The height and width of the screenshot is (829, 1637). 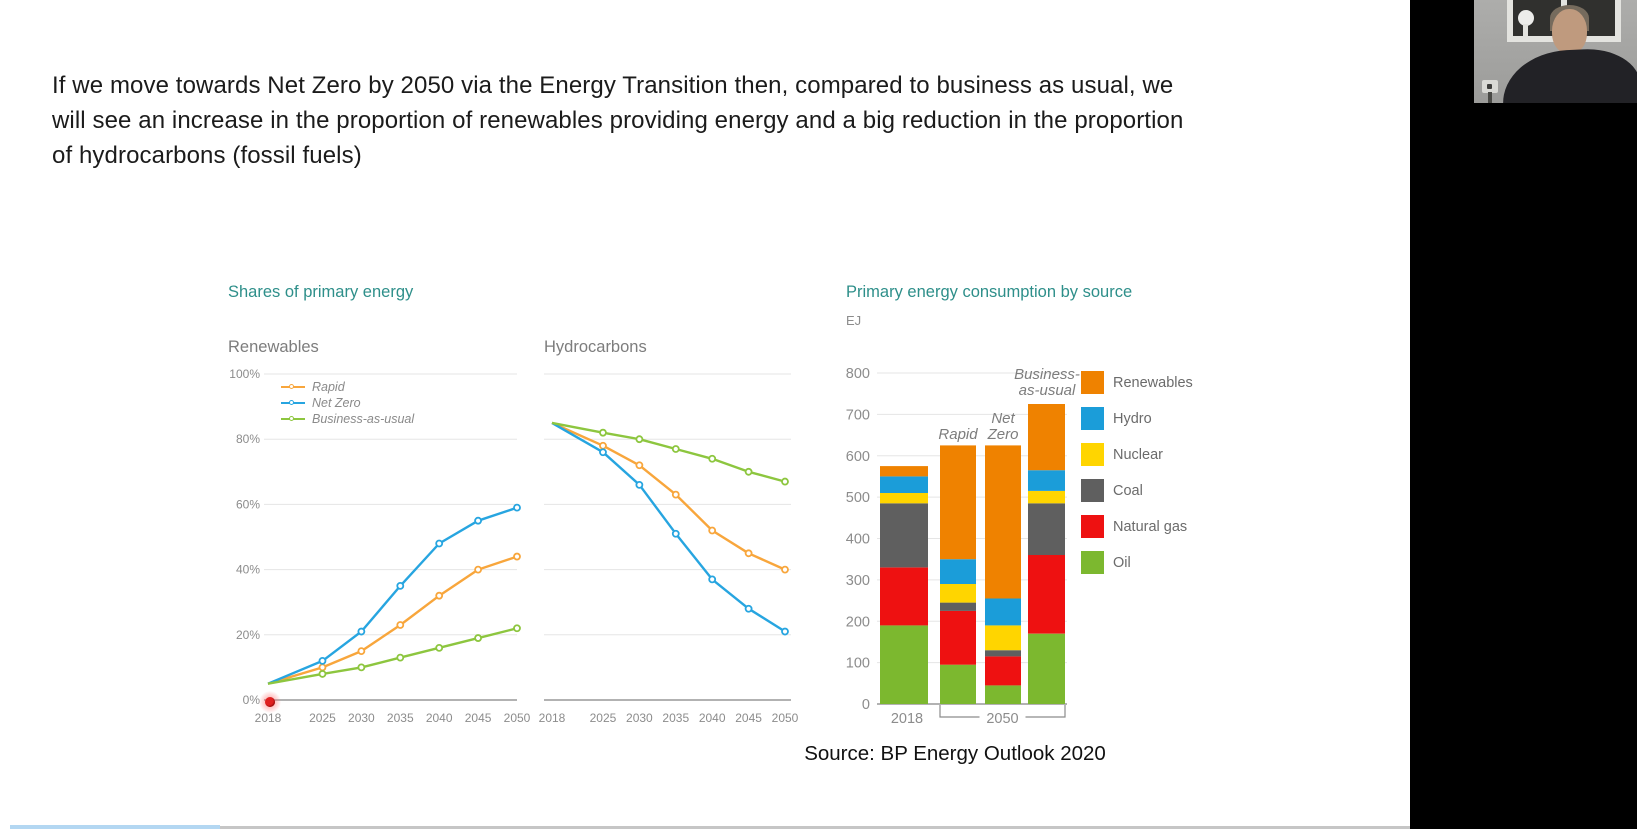 What do you see at coordinates (1568, 74) in the screenshot?
I see `presenter-body-shape` at bounding box center [1568, 74].